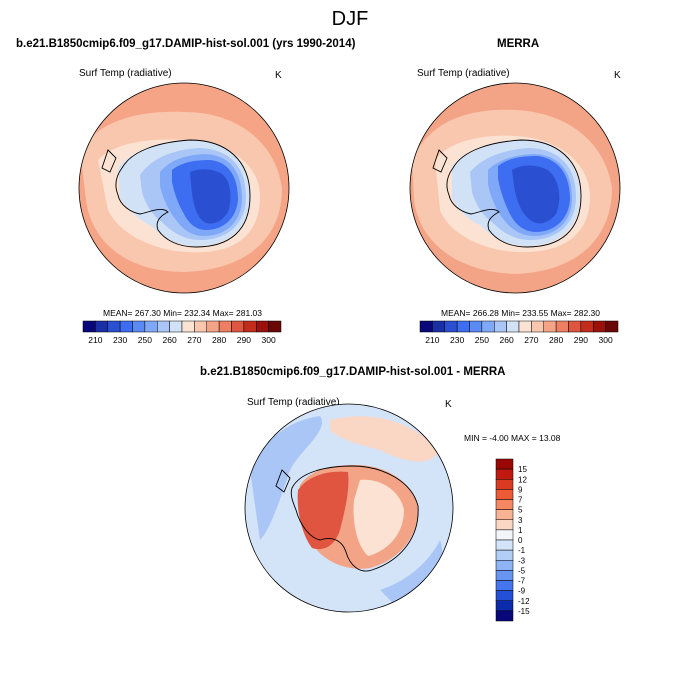 Image resolution: width=700 pixels, height=700 pixels. What do you see at coordinates (323, 510) in the screenshot?
I see `diff-warm-west` at bounding box center [323, 510].